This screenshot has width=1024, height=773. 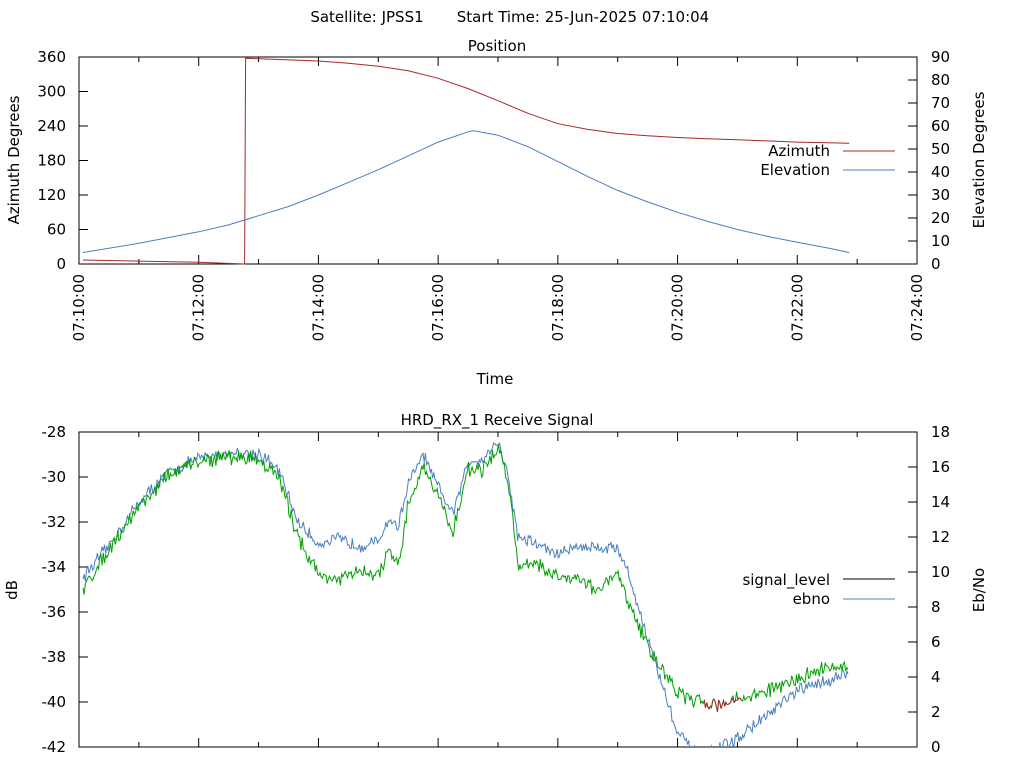 What do you see at coordinates (936, 677) in the screenshot?
I see `signal-y2-tick-label: 4` at bounding box center [936, 677].